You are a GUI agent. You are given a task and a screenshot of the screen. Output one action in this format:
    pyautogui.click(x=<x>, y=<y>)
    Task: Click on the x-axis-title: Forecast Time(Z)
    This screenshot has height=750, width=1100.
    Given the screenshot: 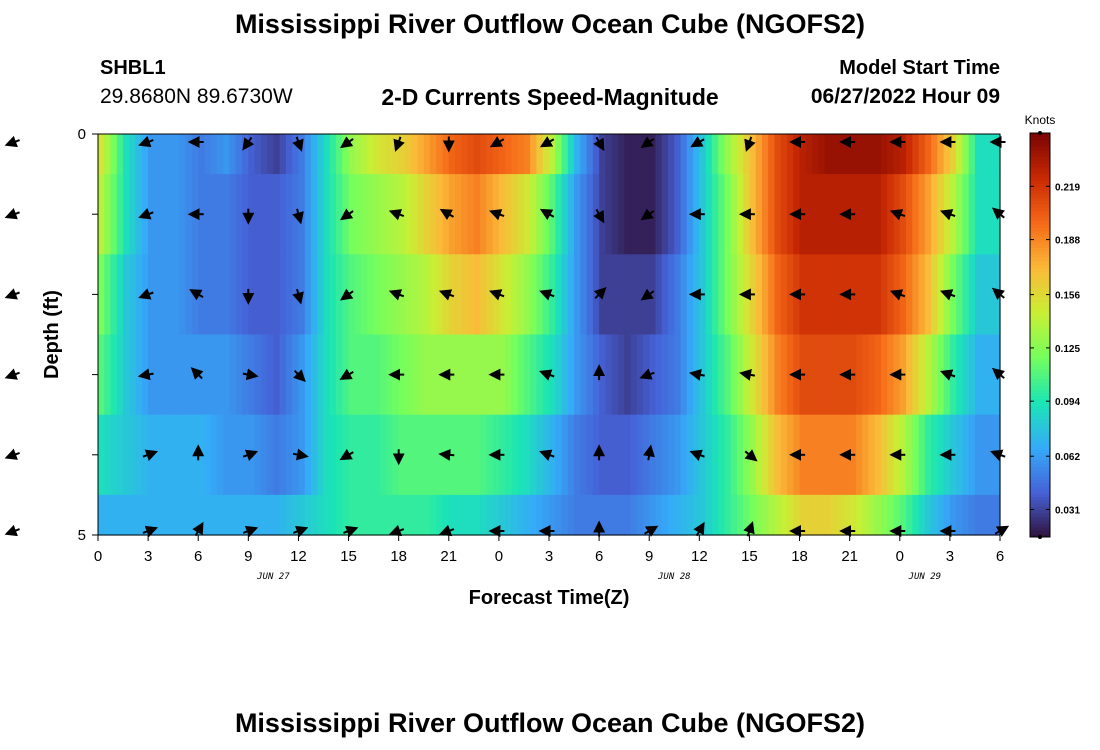 What is the action you would take?
    pyautogui.click(x=549, y=598)
    